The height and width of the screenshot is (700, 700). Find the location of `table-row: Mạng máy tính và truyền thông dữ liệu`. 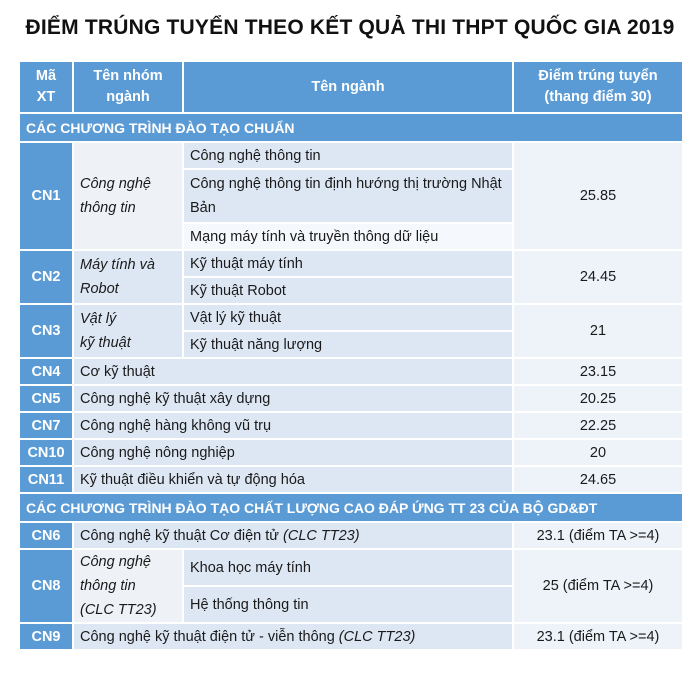

table-row: Mạng máy tính và truyền thông dữ liệu is located at coordinates (351, 236).